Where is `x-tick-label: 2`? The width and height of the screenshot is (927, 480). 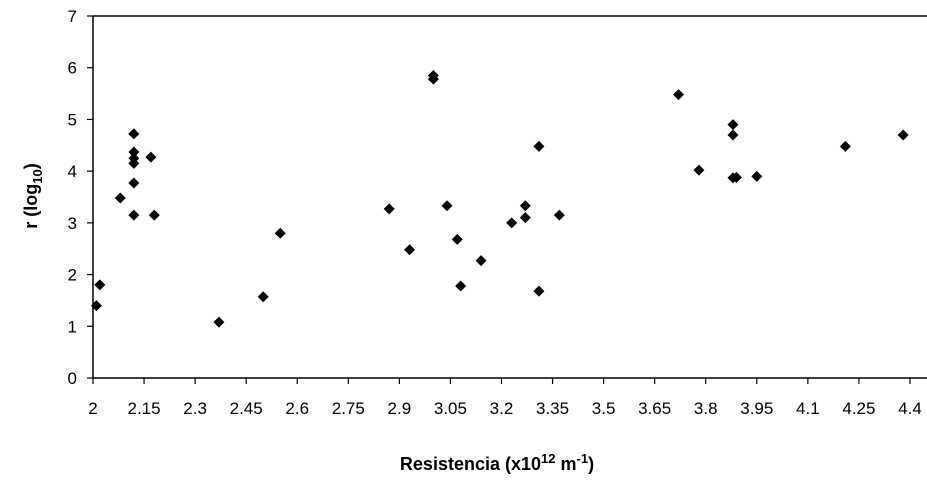 x-tick-label: 2 is located at coordinates (92, 408).